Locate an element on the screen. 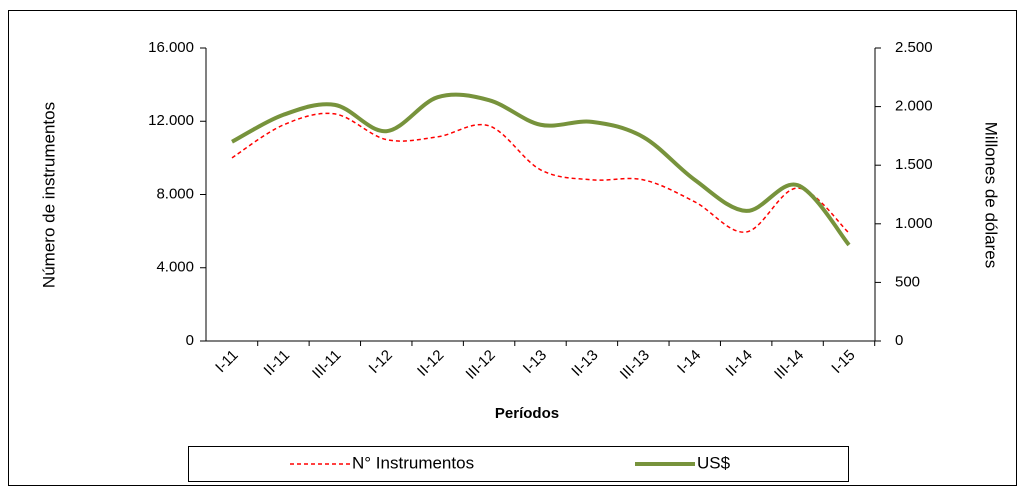  legend-label: US$ is located at coordinates (714, 462).